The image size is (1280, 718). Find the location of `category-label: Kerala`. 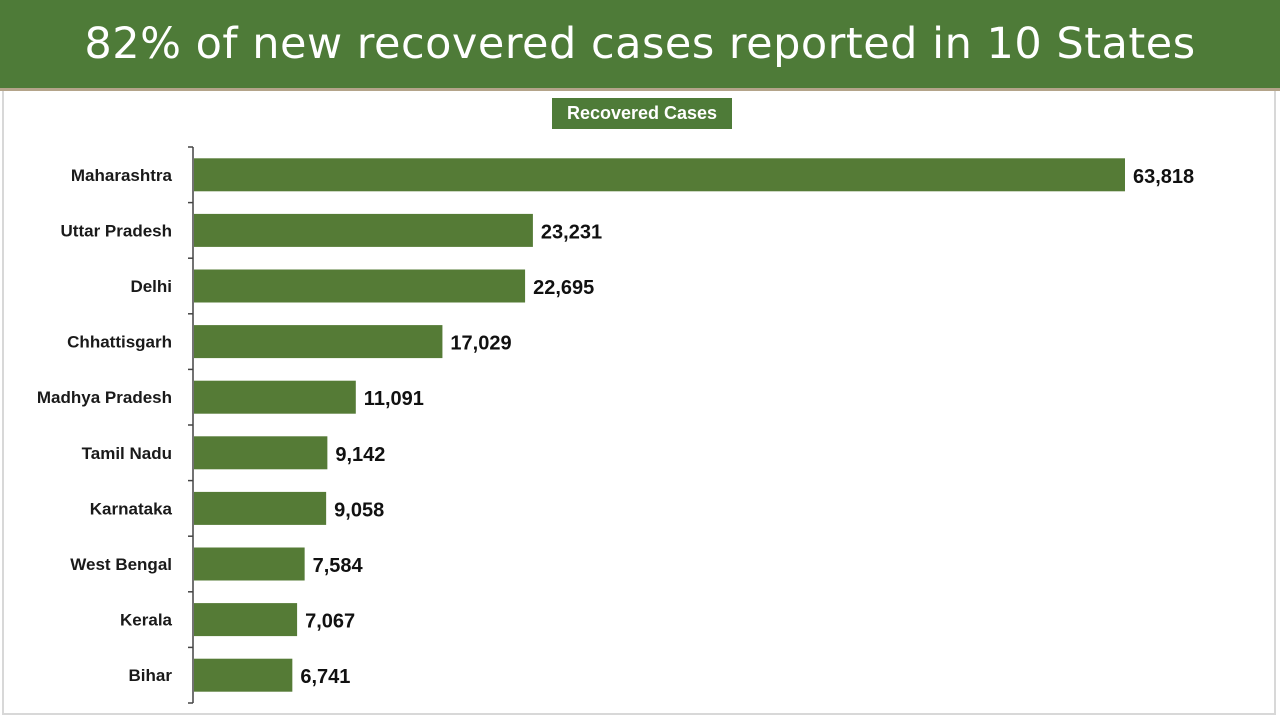

category-label: Kerala is located at coordinates (146, 620).